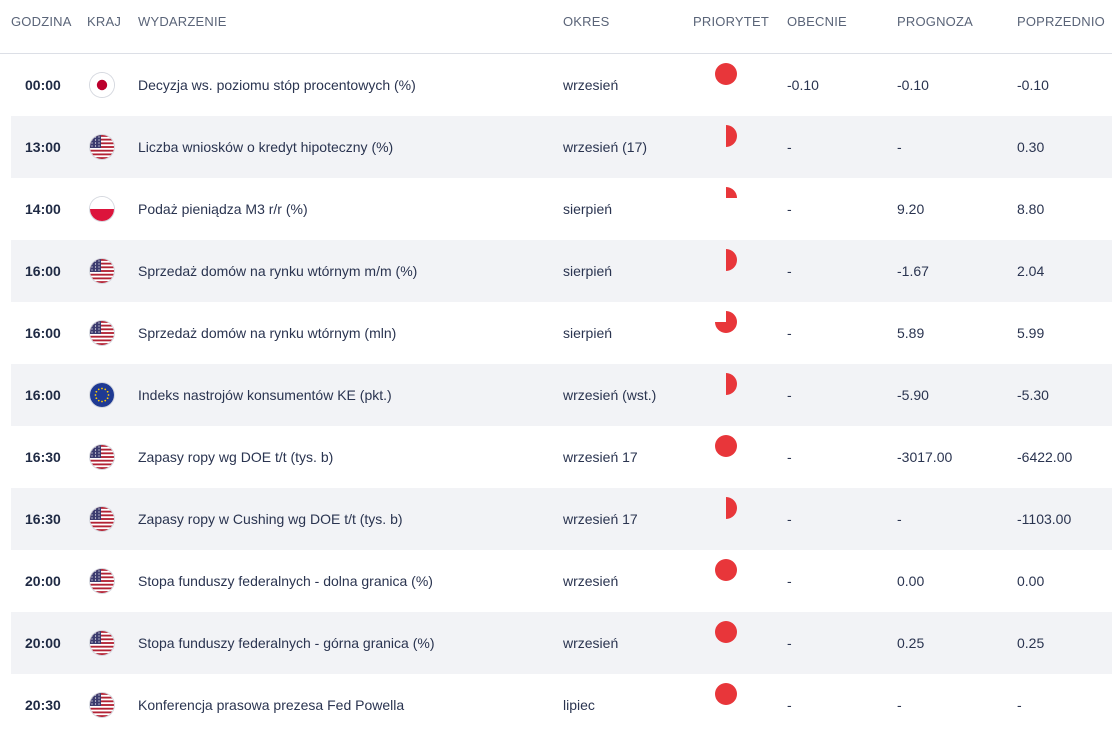 Image resolution: width=1112 pixels, height=731 pixels. I want to click on header-period: OKRES, so click(586, 21).